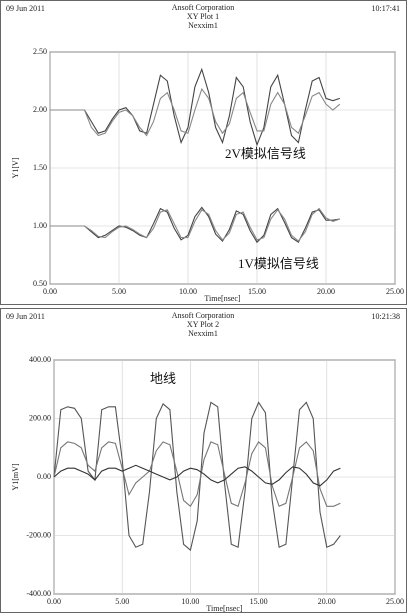 This screenshot has height=613, width=407. Describe the element at coordinates (203, 324) in the screenshot. I see `chart-title: XY Plot 2` at that location.